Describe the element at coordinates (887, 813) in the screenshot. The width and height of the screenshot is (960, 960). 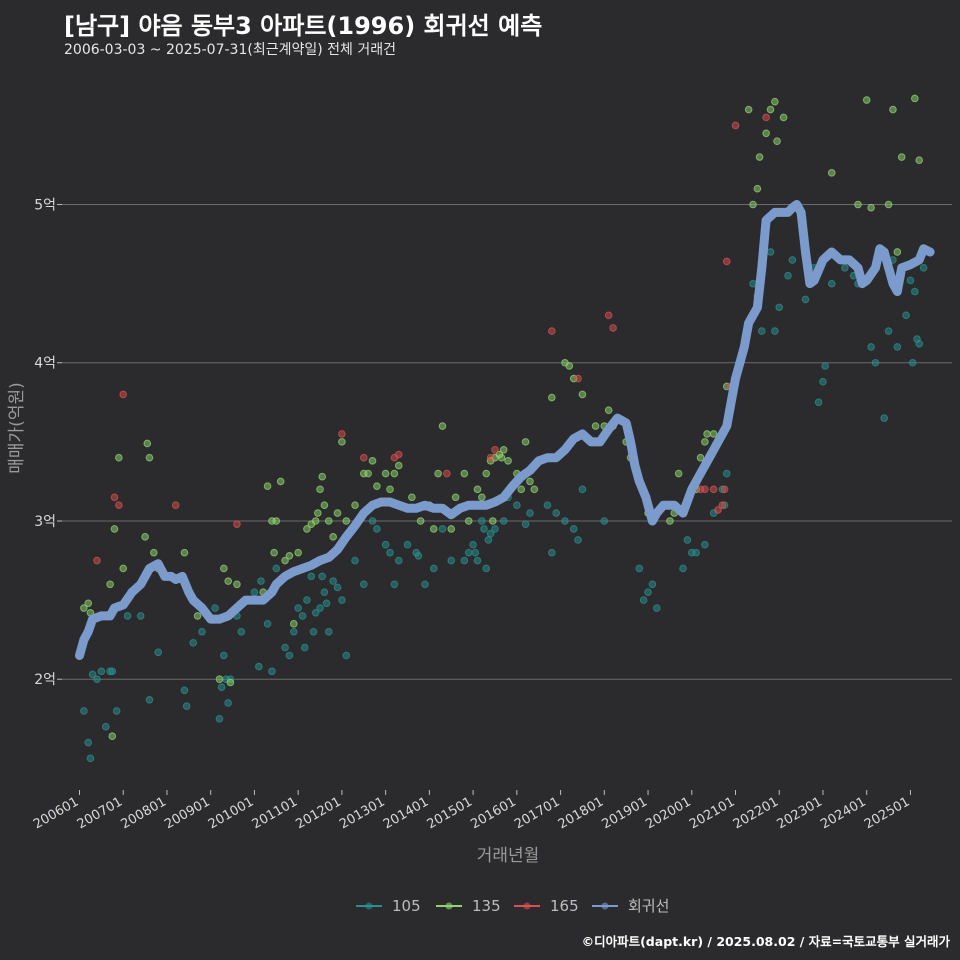
I see `x-tick-label: 202501` at that location.